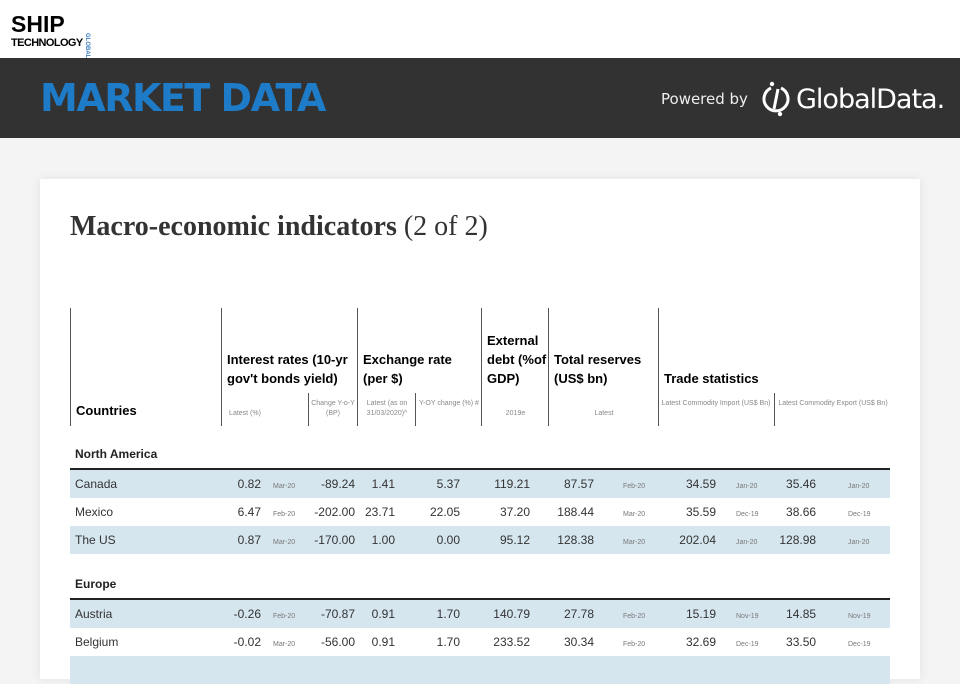 The image size is (960, 684). What do you see at coordinates (575, 540) in the screenshot?
I see `reserves-value: 128.38` at bounding box center [575, 540].